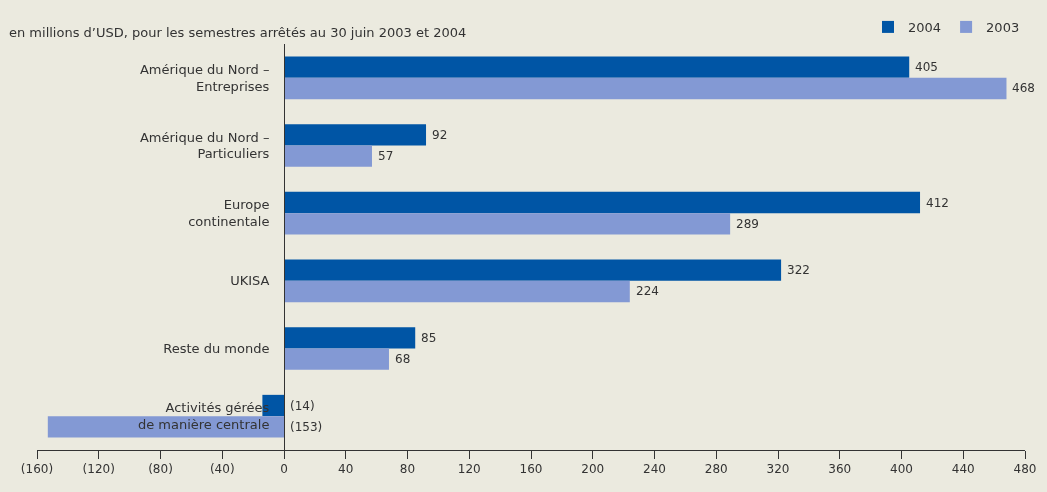 This screenshot has width=1047, height=492. What do you see at coordinates (440, 135) in the screenshot?
I see `data-label: 92` at bounding box center [440, 135].